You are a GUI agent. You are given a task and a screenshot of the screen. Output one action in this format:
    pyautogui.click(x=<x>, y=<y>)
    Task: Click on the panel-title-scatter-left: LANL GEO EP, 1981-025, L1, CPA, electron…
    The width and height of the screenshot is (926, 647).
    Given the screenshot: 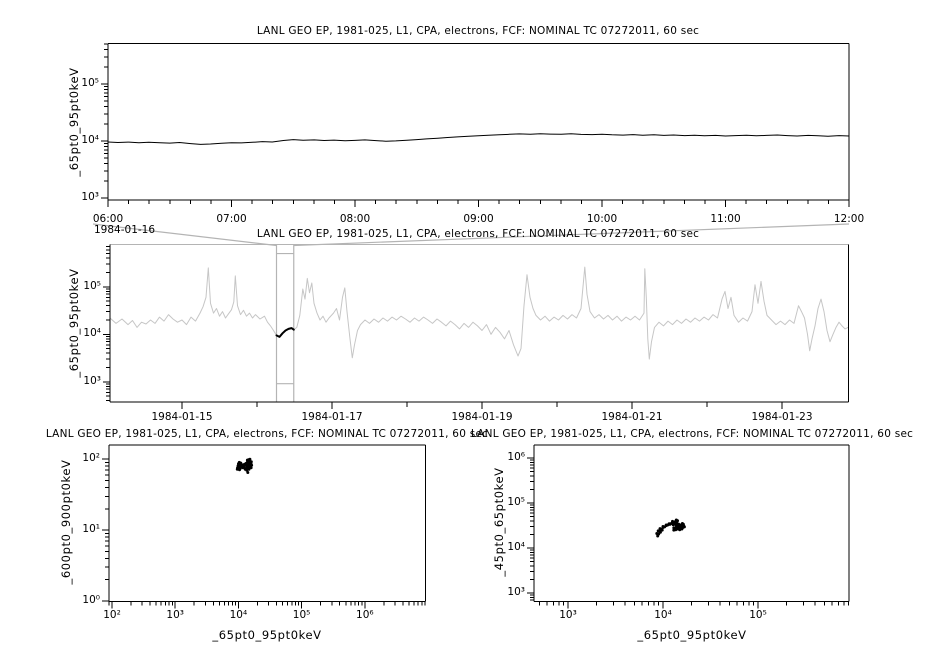 What is the action you would take?
    pyautogui.click(x=267, y=434)
    